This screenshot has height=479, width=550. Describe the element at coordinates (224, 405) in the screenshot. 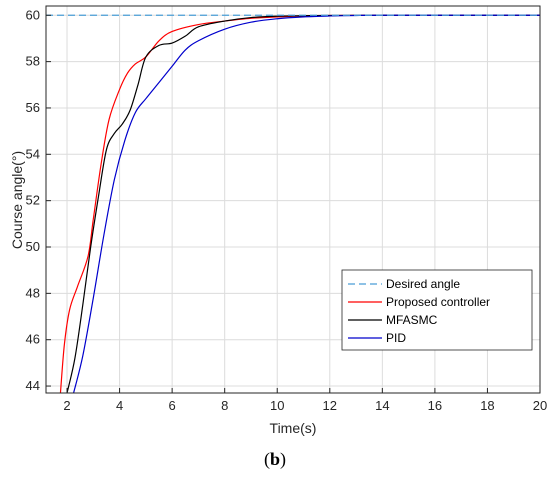

I see `x-tick-label: 8` at that location.